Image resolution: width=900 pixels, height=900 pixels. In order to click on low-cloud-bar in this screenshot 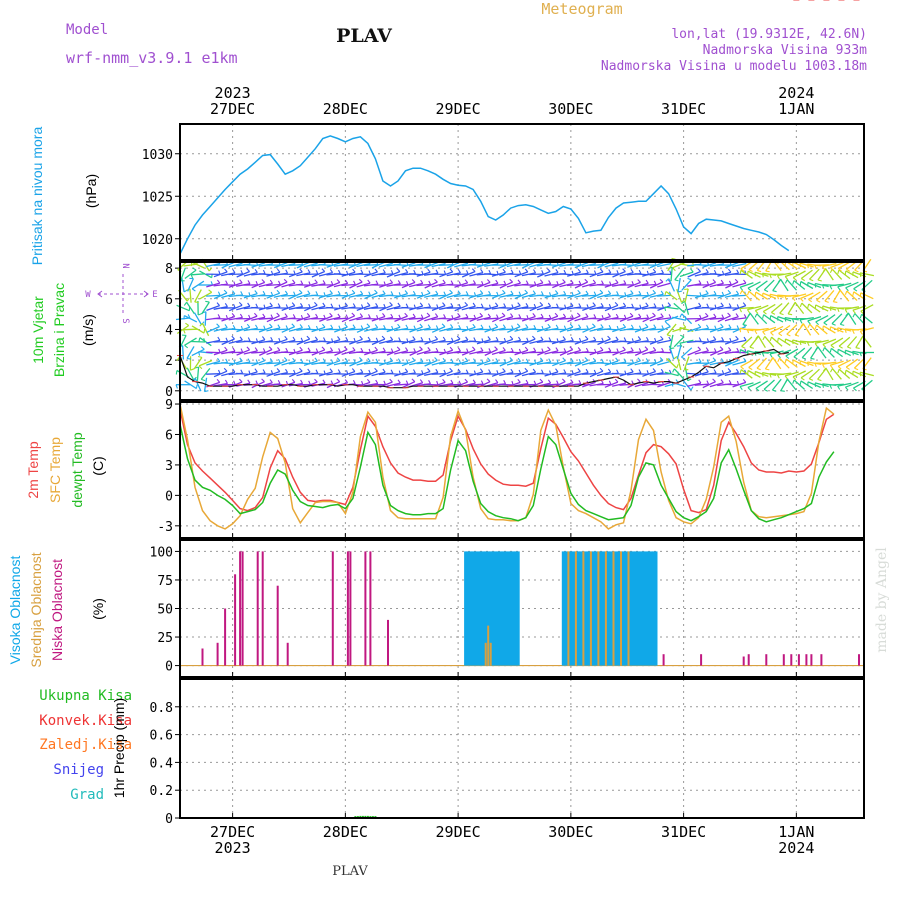, I will do `click(388, 642)`.